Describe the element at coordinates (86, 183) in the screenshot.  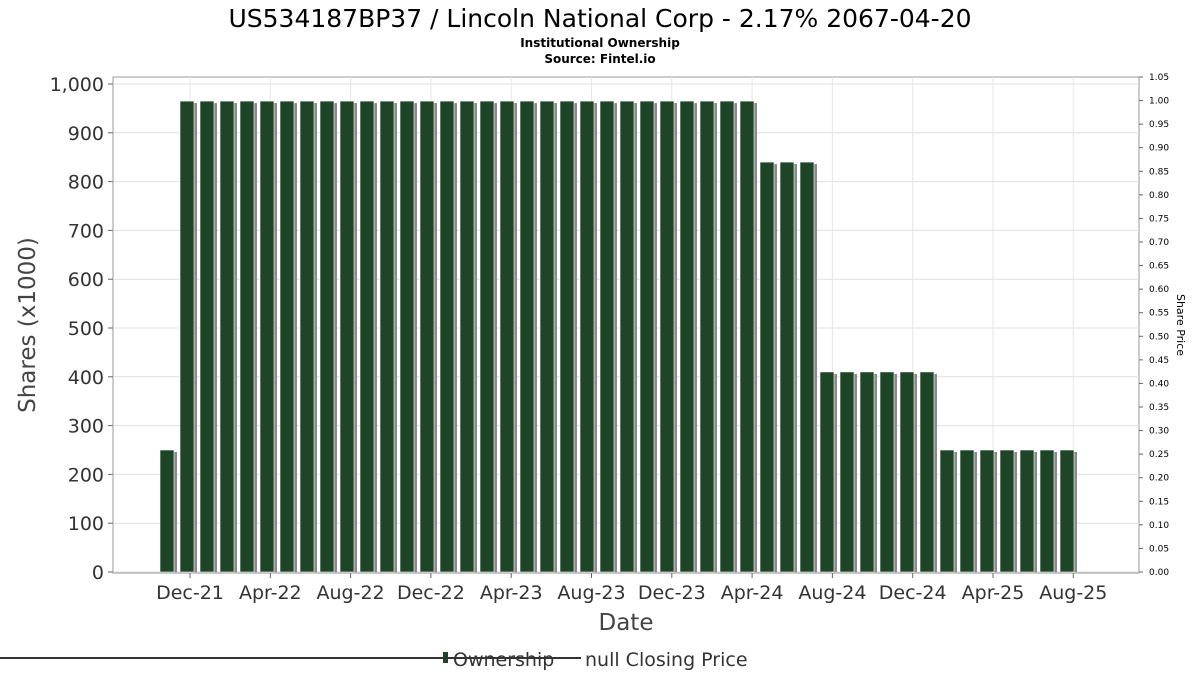
I see `y-tick-label: 800` at that location.